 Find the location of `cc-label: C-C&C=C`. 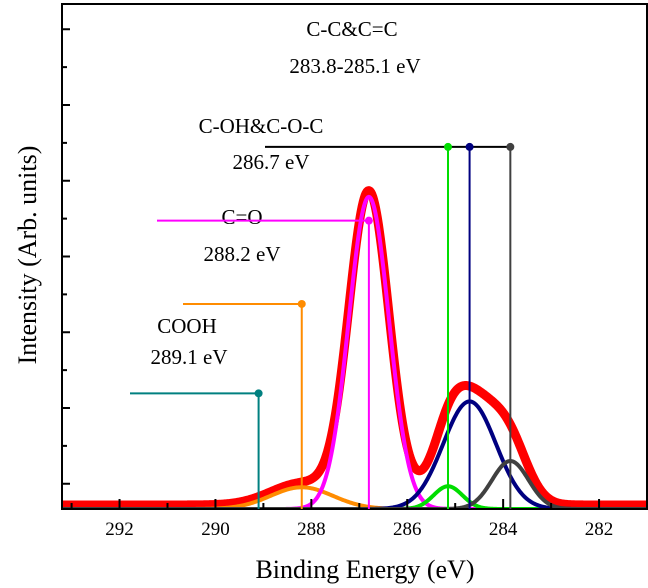

cc-label: C-C&C=C is located at coordinates (351, 29).